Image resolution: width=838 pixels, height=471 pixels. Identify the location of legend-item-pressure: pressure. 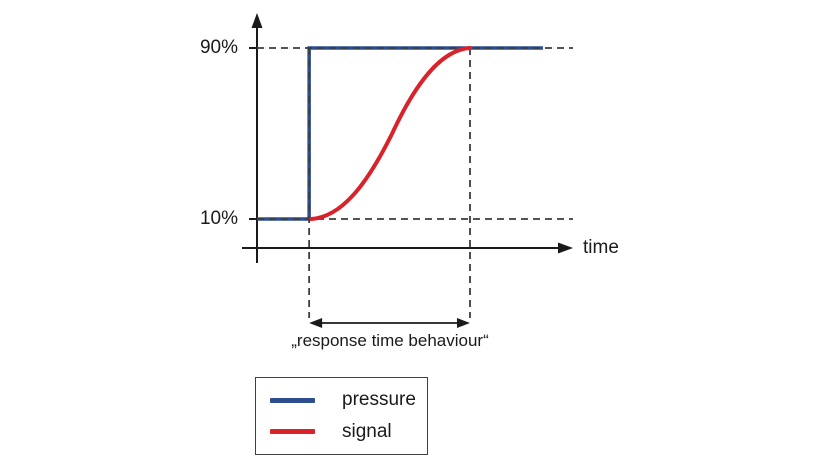
(341, 400).